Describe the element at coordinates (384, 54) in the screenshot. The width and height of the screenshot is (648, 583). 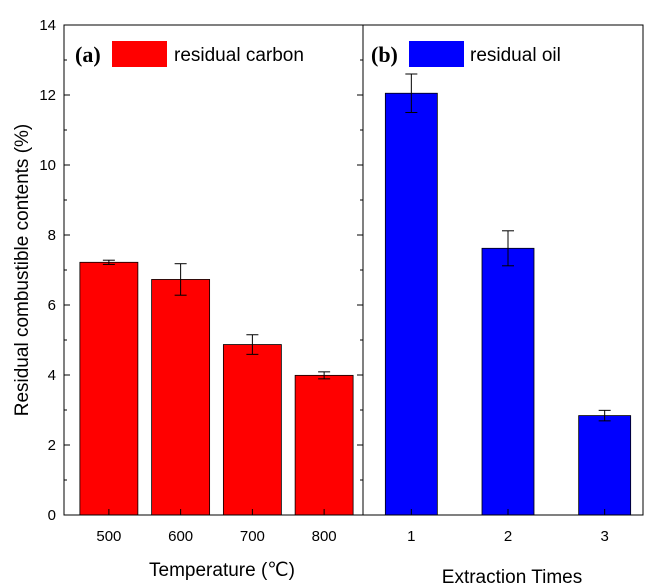
I see `panel-label-b: (b)` at that location.